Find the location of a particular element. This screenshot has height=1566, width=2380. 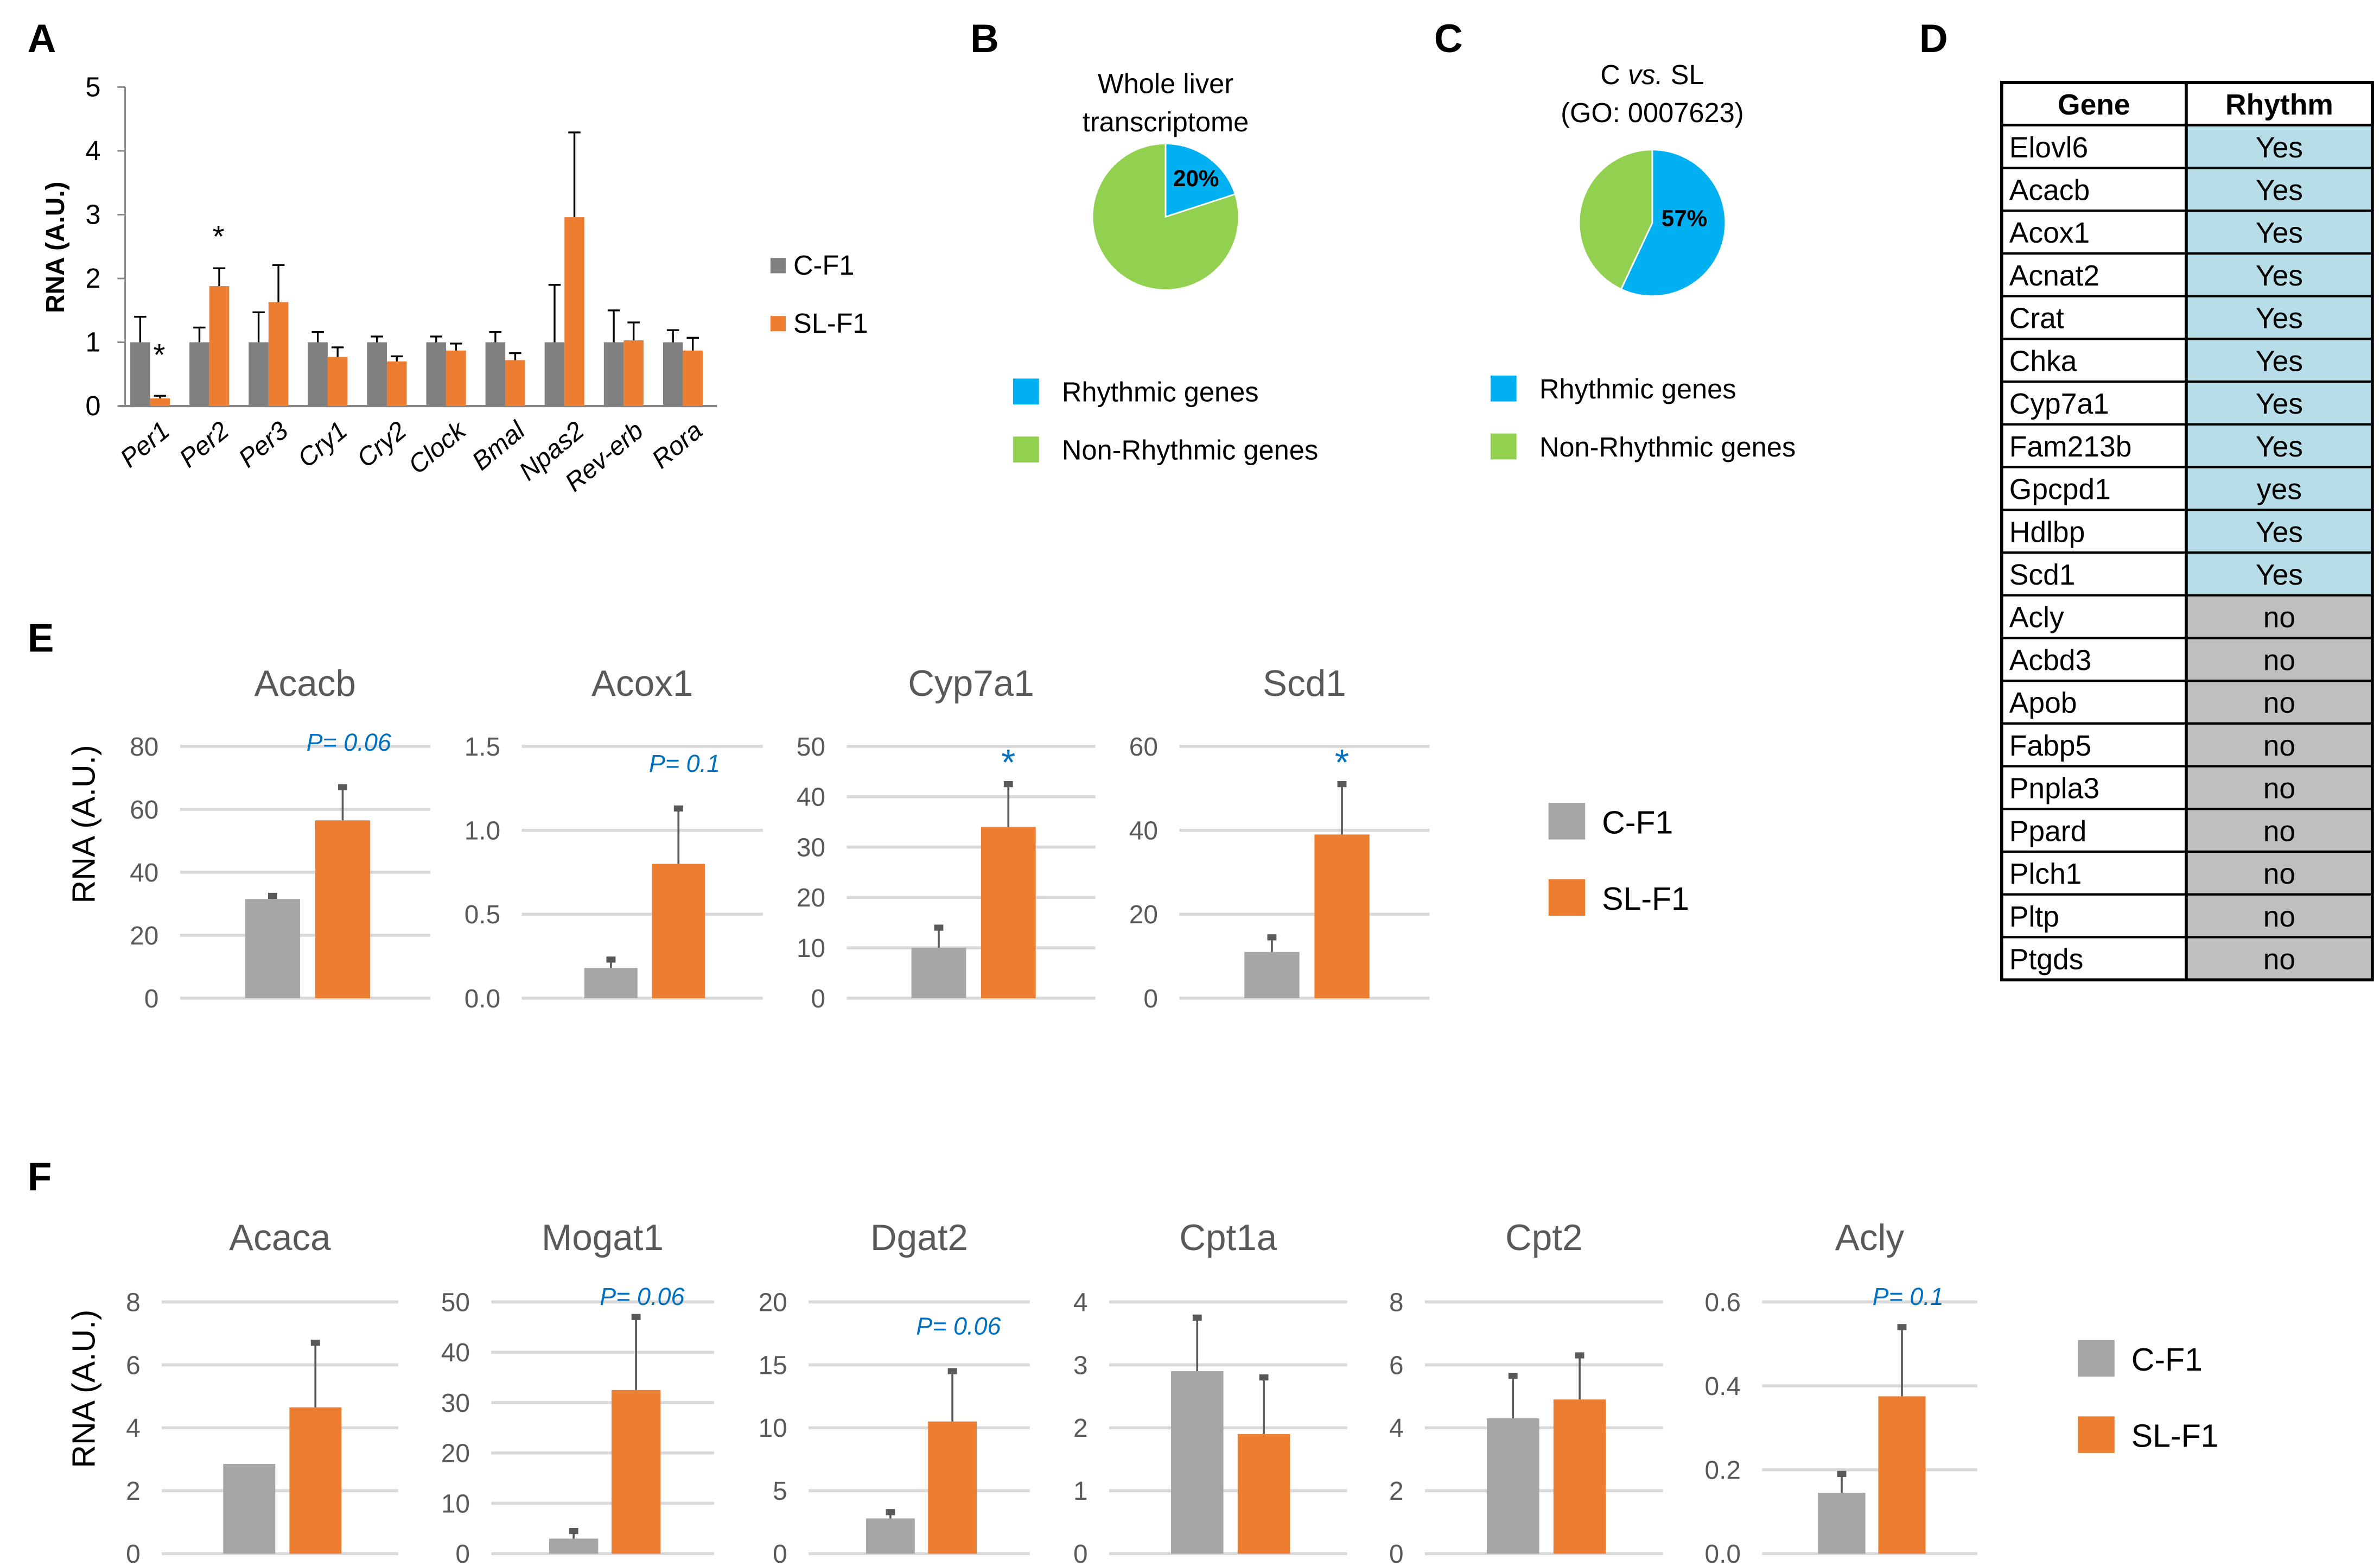

panel-label-a: A is located at coordinates (42, 39).